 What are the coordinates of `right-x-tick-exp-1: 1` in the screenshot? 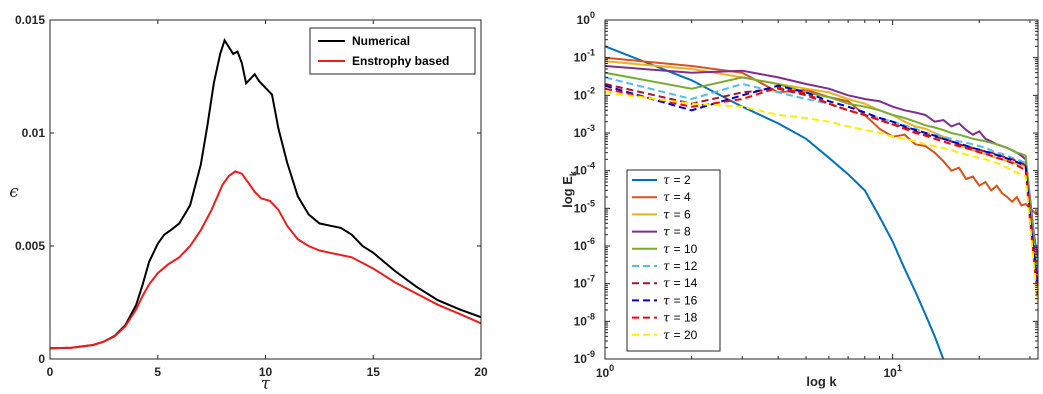 It's located at (899, 368).